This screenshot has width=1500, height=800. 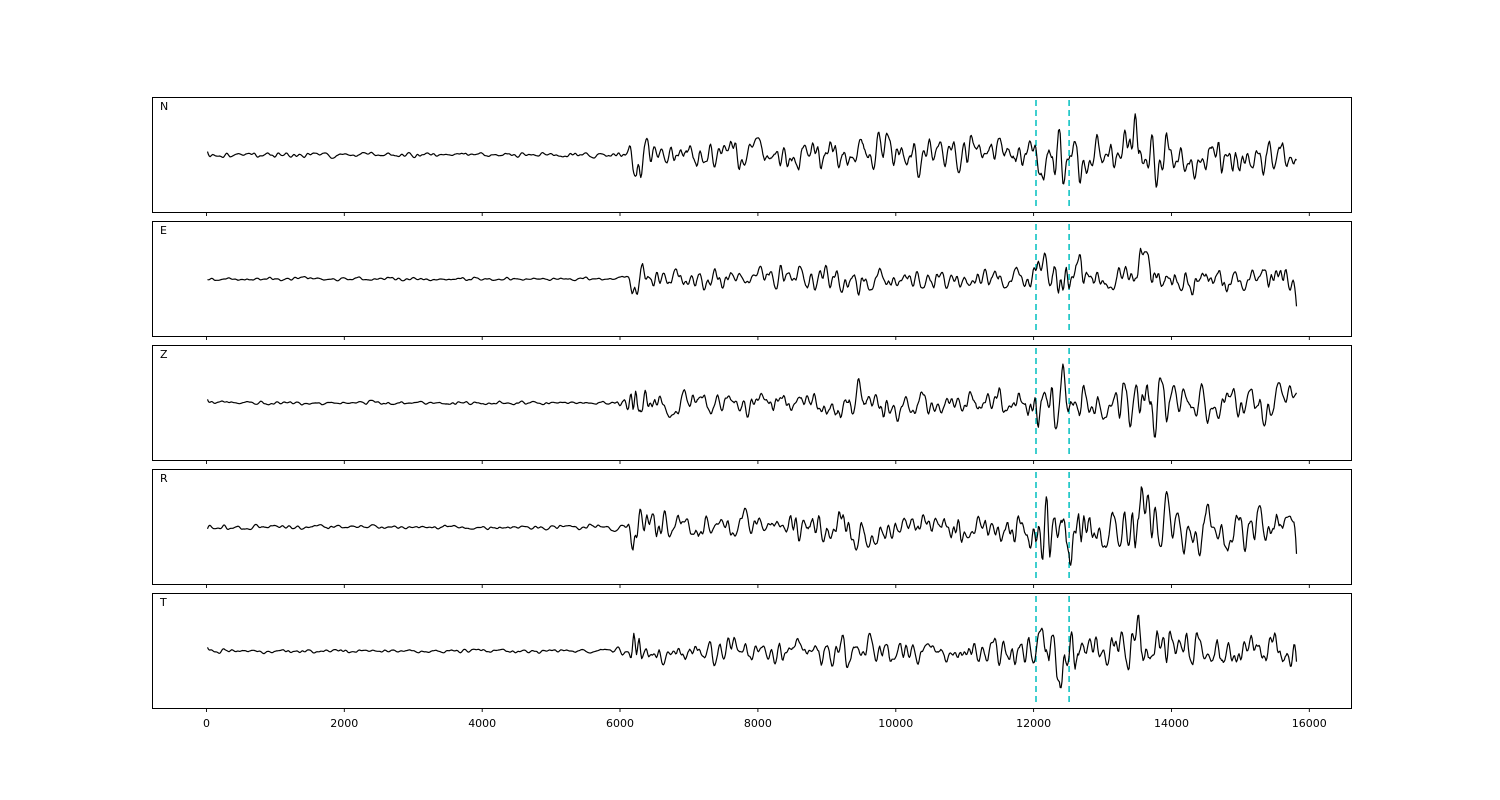 I want to click on panel-label-T: T, so click(x=163, y=602).